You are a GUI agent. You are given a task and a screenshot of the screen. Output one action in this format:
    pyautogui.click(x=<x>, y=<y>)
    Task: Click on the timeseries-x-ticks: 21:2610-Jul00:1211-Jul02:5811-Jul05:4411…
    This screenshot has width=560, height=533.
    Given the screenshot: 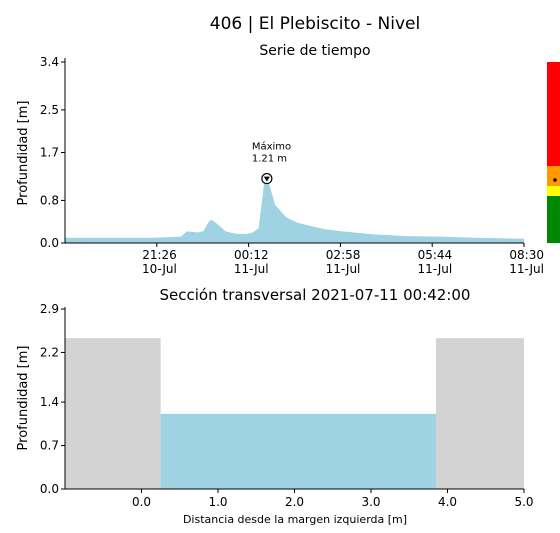 What is the action you would take?
    pyautogui.click(x=343, y=259)
    